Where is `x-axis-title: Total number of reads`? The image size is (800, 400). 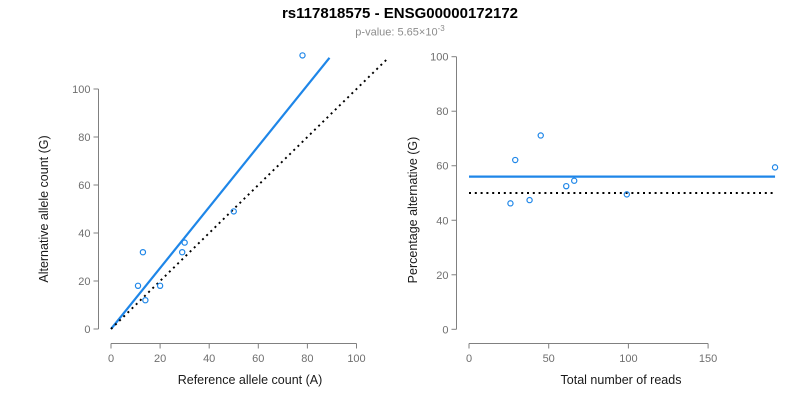 x-axis-title: Total number of reads is located at coordinates (621, 380).